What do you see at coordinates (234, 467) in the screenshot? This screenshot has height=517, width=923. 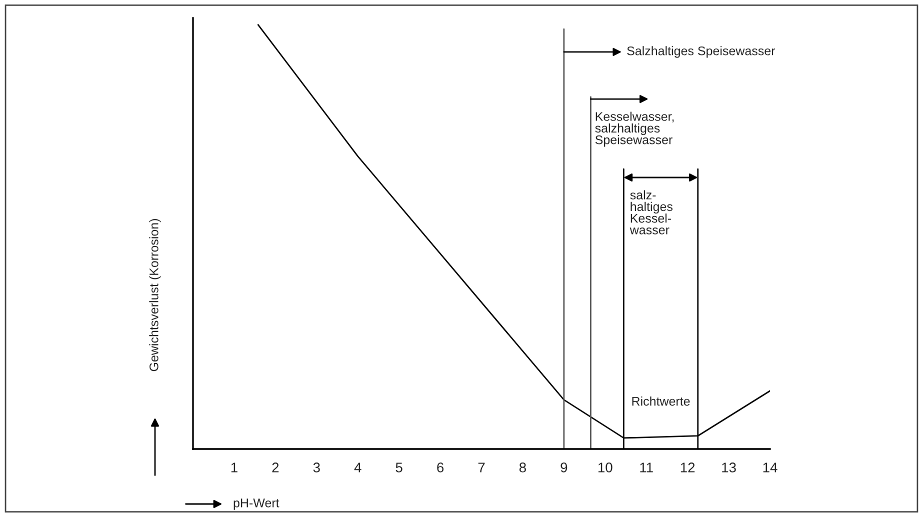 I see `x-tick-label: 1` at bounding box center [234, 467].